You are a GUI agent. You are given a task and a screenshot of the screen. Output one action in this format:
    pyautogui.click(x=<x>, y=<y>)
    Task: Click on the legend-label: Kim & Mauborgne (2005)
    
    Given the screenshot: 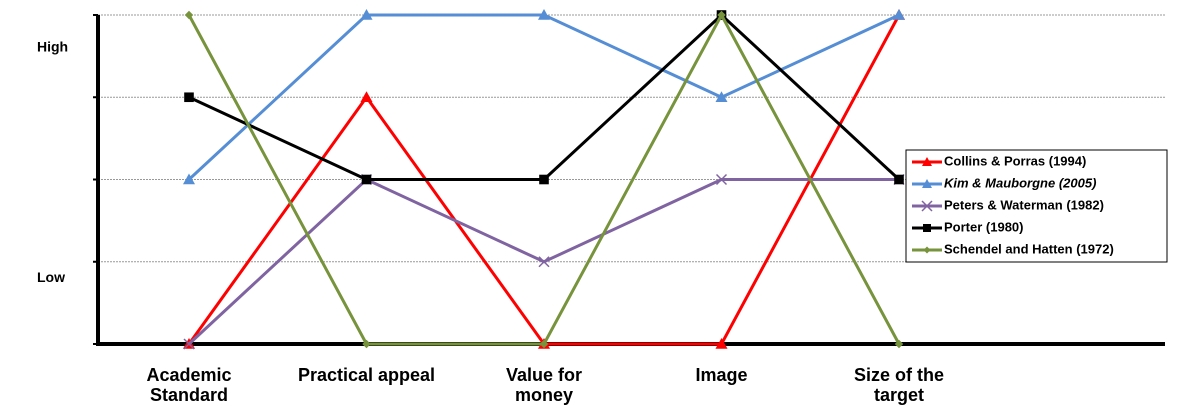 What is the action you would take?
    pyautogui.click(x=1020, y=182)
    